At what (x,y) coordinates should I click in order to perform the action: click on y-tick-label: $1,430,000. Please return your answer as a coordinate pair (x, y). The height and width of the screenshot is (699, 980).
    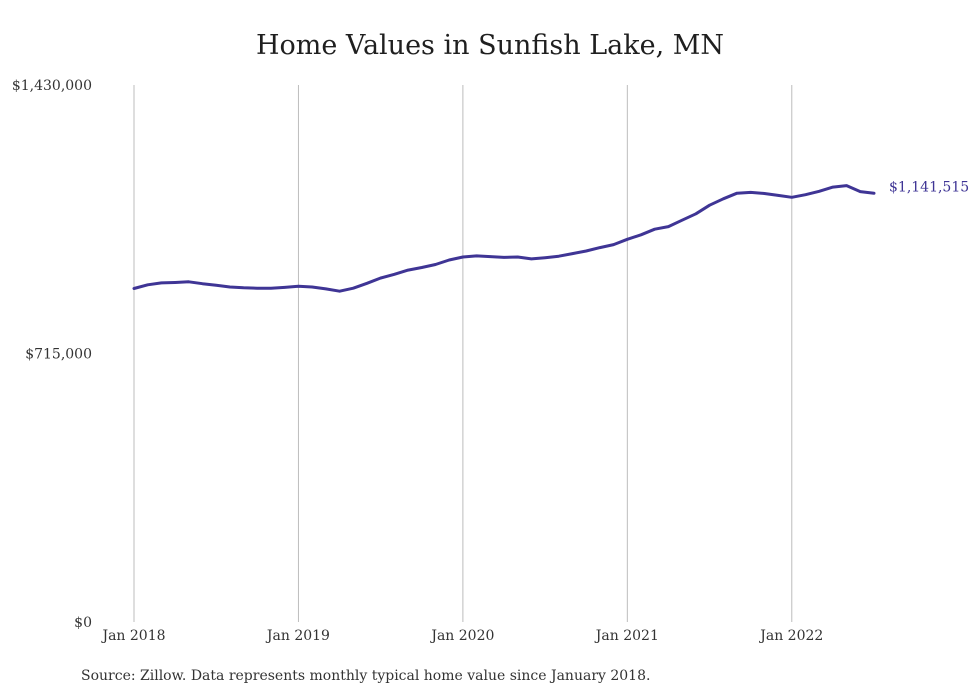
    Looking at the image, I should click on (52, 86).